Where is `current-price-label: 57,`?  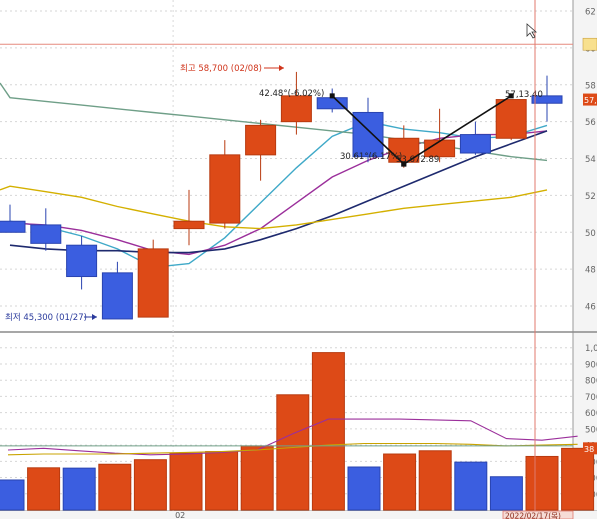 current-price-label: 57, is located at coordinates (590, 100).